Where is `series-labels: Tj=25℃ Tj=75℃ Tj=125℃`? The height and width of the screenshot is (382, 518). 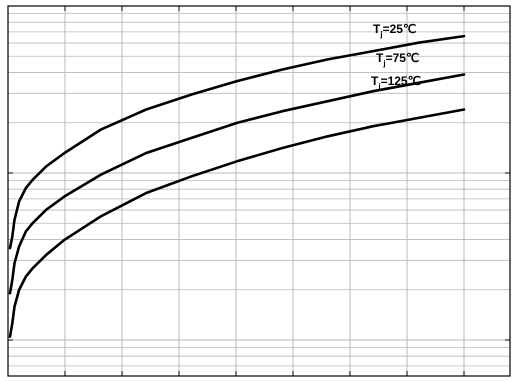 series-labels: Tj=25℃ Tj=75℃ Tj=125℃ is located at coordinates (396, 56).